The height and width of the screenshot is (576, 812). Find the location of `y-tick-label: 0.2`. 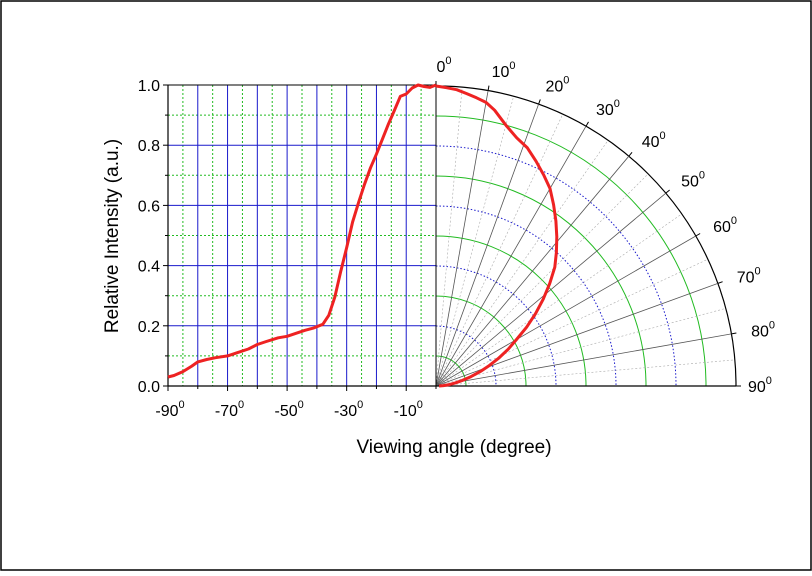

y-tick-label: 0.2 is located at coordinates (149, 327).